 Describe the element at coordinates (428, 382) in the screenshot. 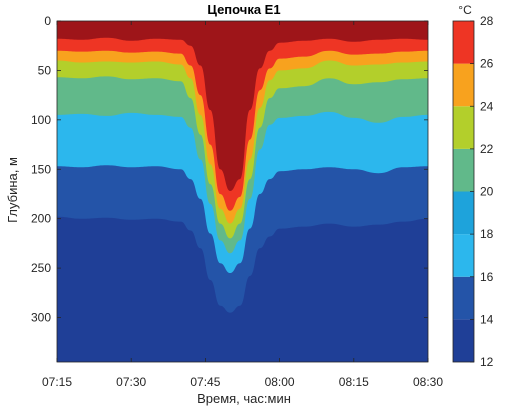

I see `x-tick-label: 08:30` at that location.